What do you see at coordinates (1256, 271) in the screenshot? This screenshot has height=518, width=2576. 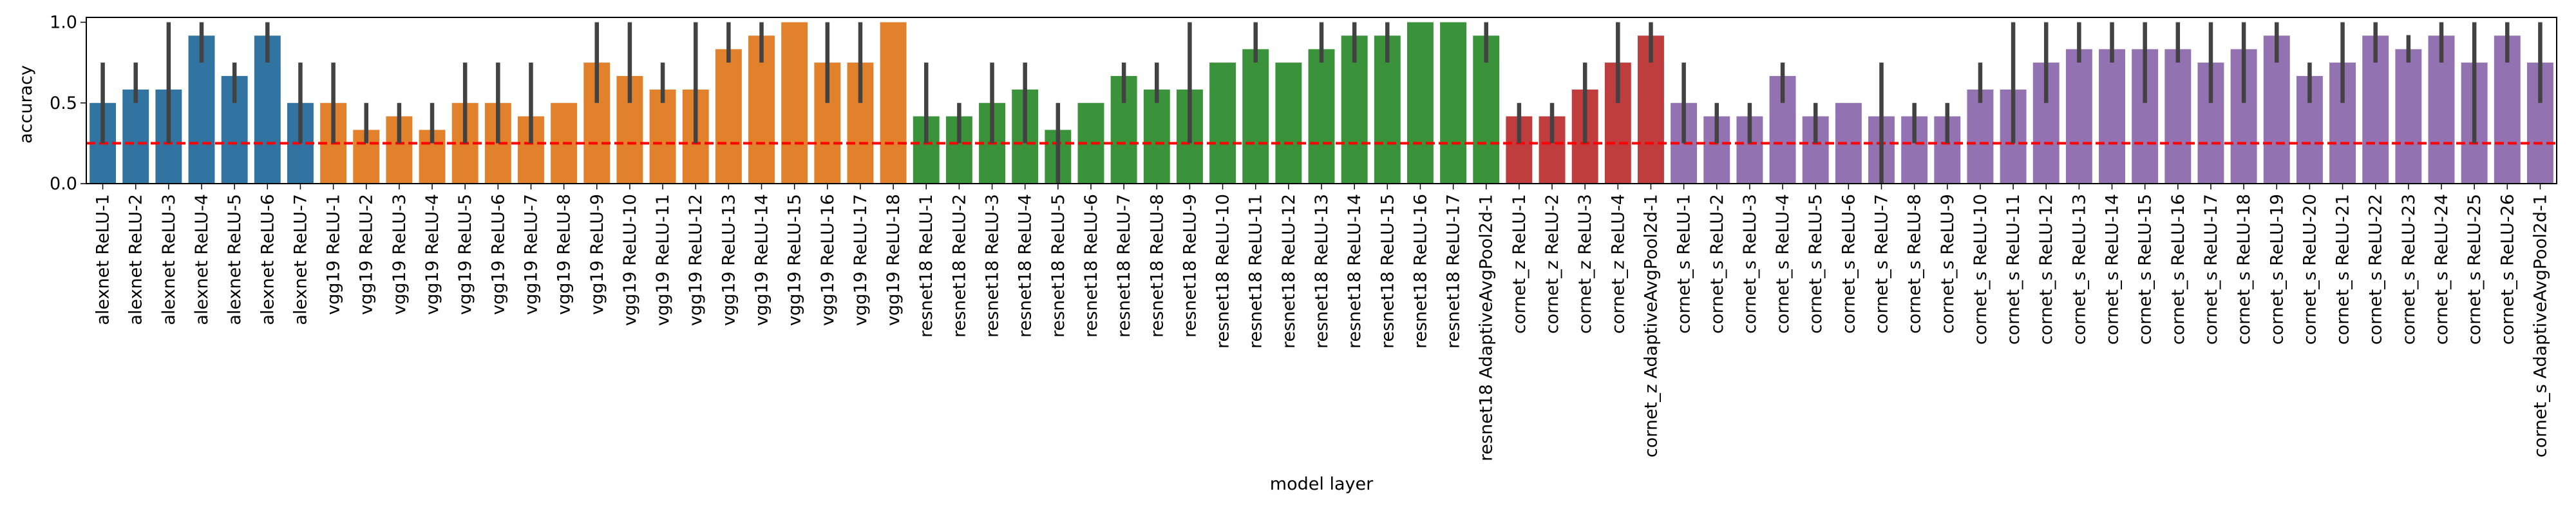 I see `x-tick-label: resnet18 ReLU-11` at bounding box center [1256, 271].